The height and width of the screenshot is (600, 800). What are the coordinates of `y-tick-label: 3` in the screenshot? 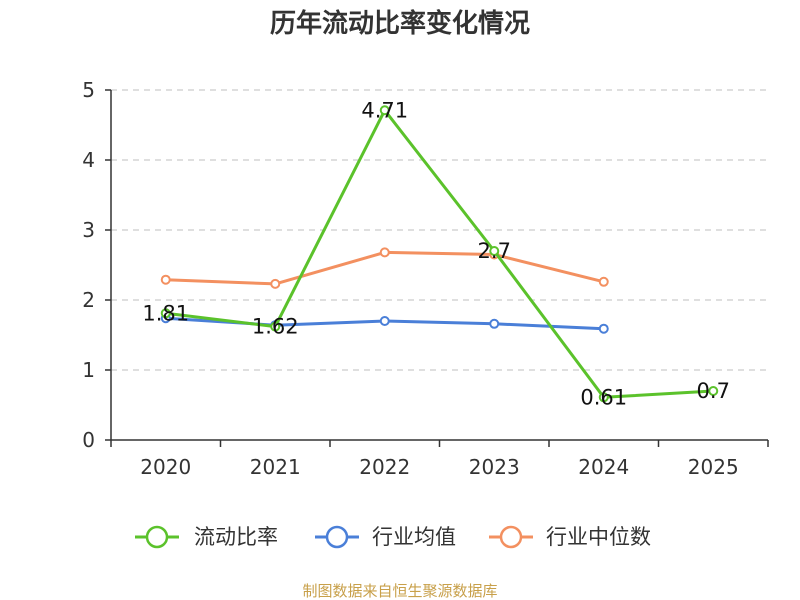 It's located at (88, 230).